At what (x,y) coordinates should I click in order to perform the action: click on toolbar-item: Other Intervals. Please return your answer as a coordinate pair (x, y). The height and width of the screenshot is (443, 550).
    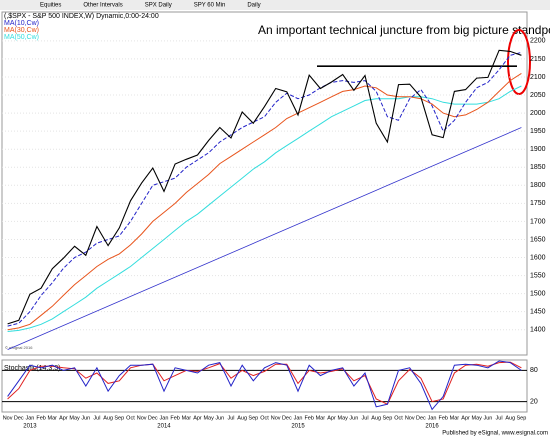
    Looking at the image, I should click on (102, 6).